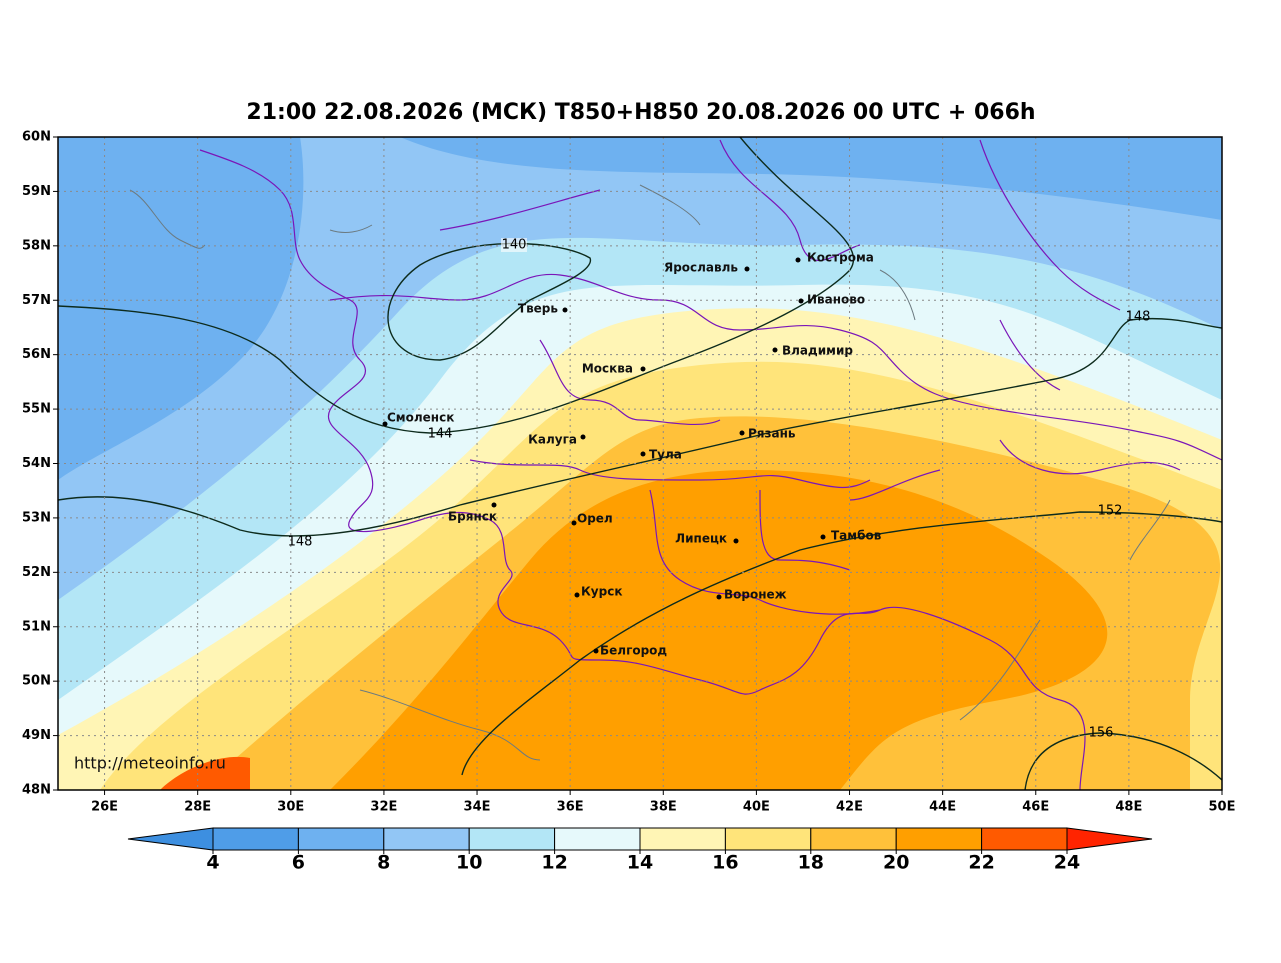 This screenshot has height=963, width=1281. Describe the element at coordinates (36, 626) in the screenshot. I see `y-tick-label: 51N` at that location.